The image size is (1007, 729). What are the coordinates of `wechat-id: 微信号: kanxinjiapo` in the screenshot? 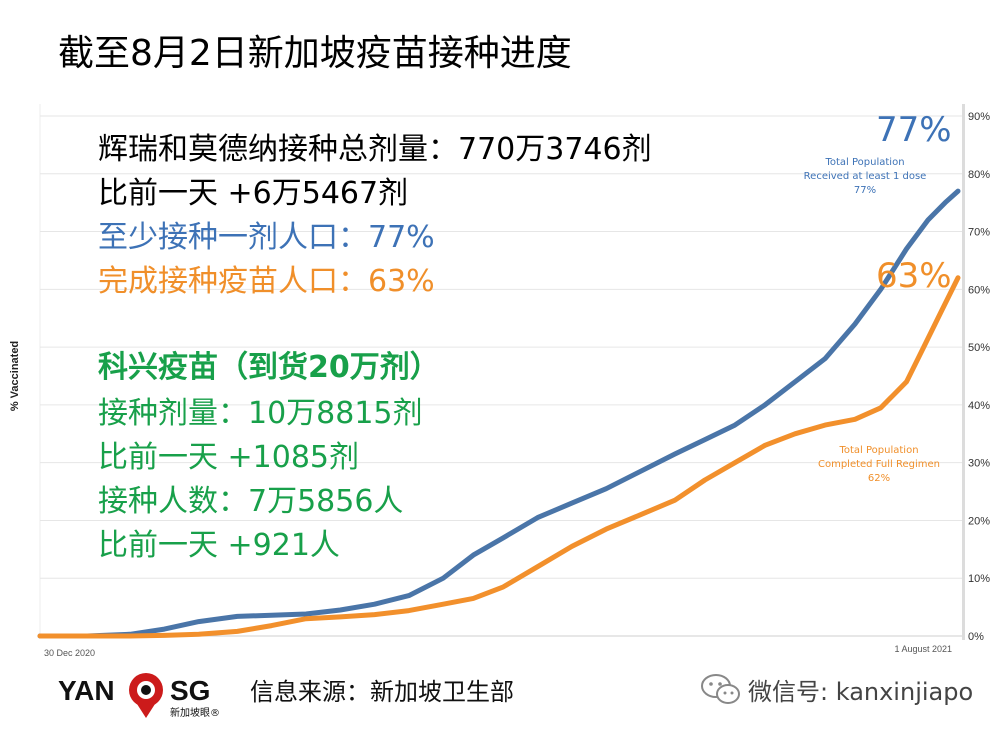 It's located at (845, 690).